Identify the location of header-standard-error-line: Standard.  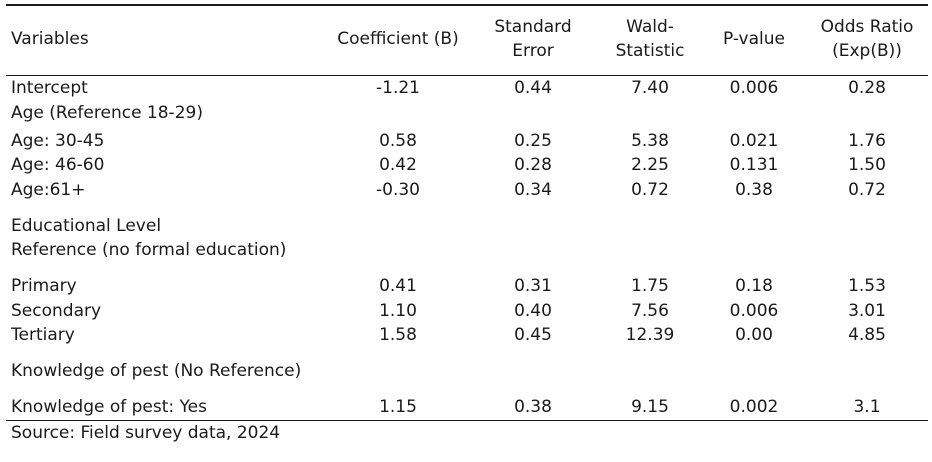
(533, 27).